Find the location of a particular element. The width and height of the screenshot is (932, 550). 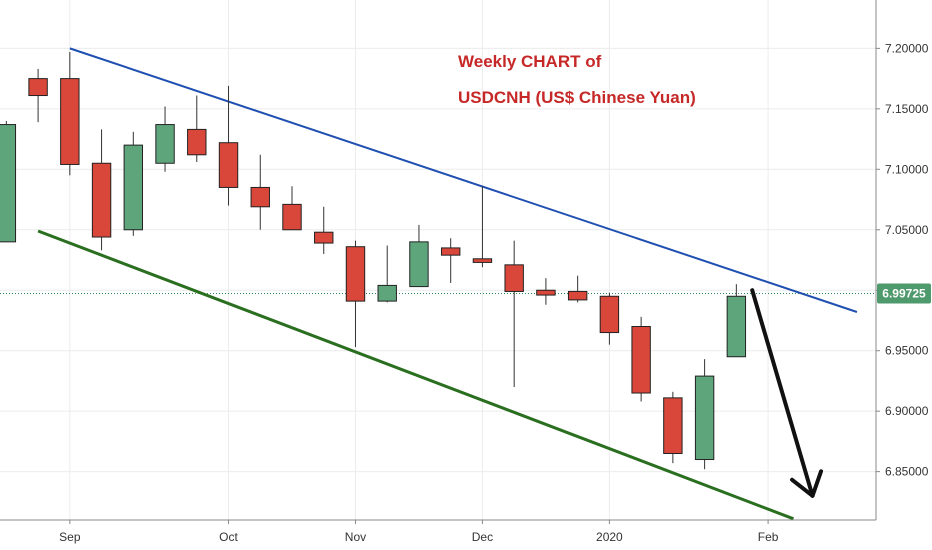

time-axis: Sep Oct Nov Dec 2020 Feb is located at coordinates (419, 532).